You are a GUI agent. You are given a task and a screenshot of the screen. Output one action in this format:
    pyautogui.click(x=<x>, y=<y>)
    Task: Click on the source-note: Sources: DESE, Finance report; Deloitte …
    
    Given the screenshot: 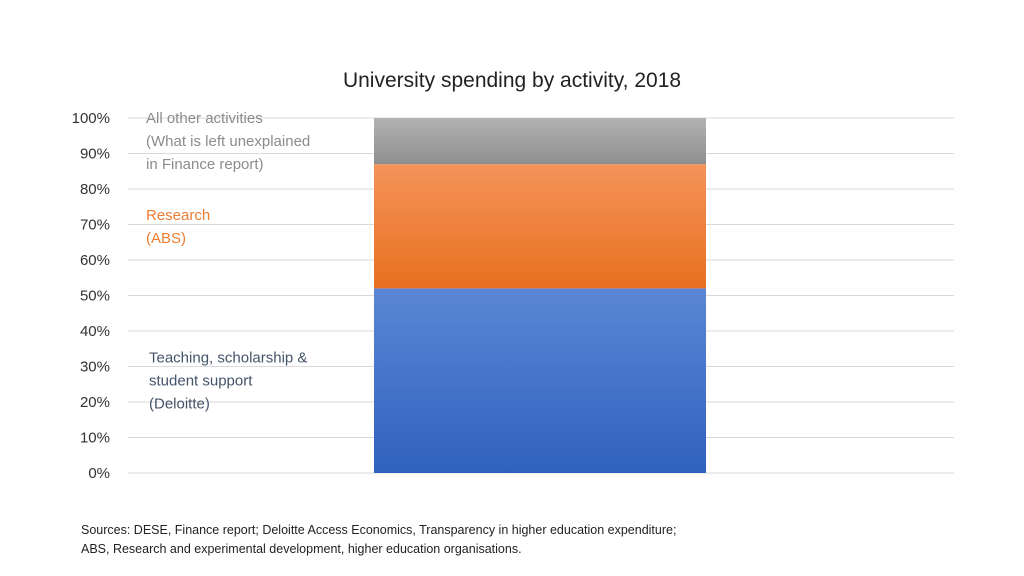 What is the action you would take?
    pyautogui.click(x=431, y=540)
    